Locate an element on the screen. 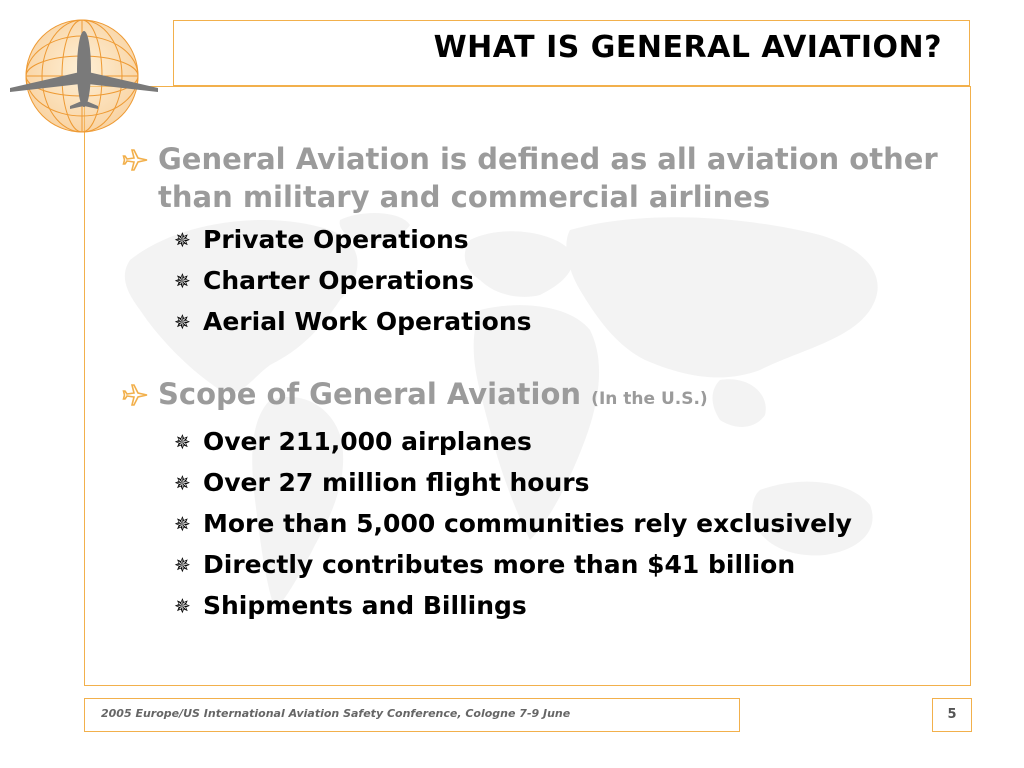  list-item-text: Over 27 million flight hours is located at coordinates (396, 482).